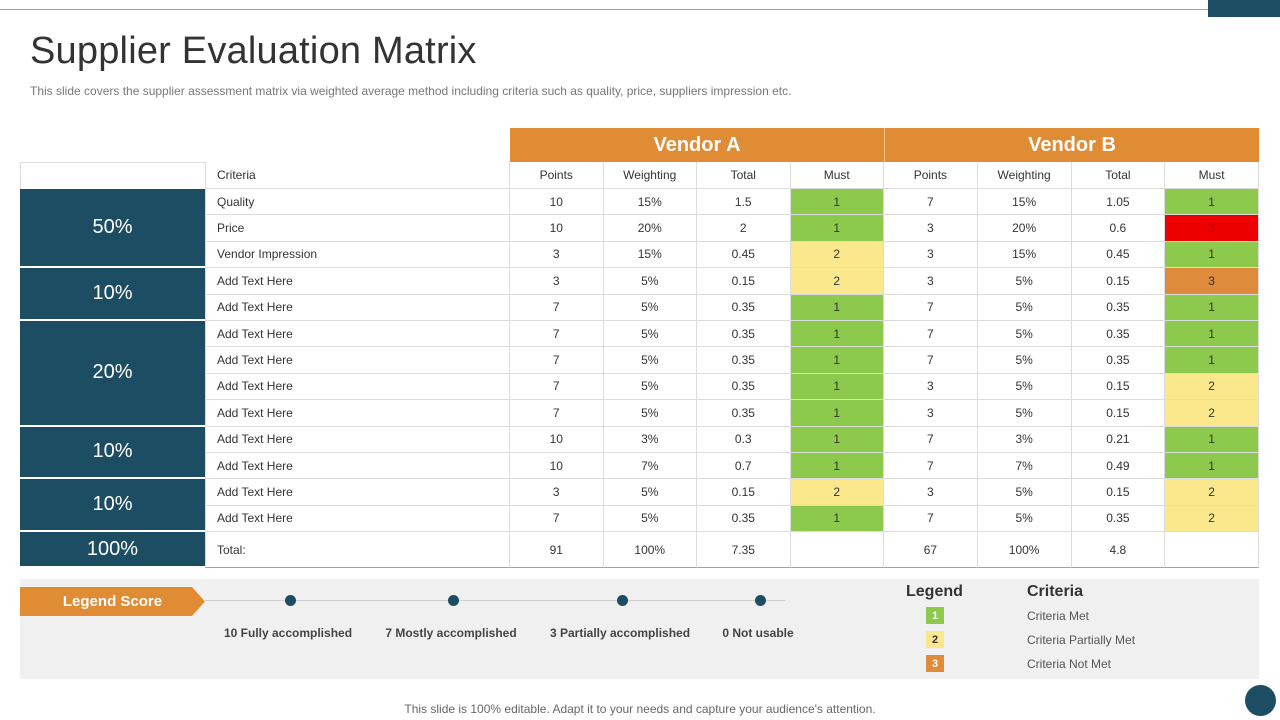 Image resolution: width=1280 pixels, height=720 pixels. Describe the element at coordinates (357, 550) in the screenshot. I see `total-label: Total:` at that location.